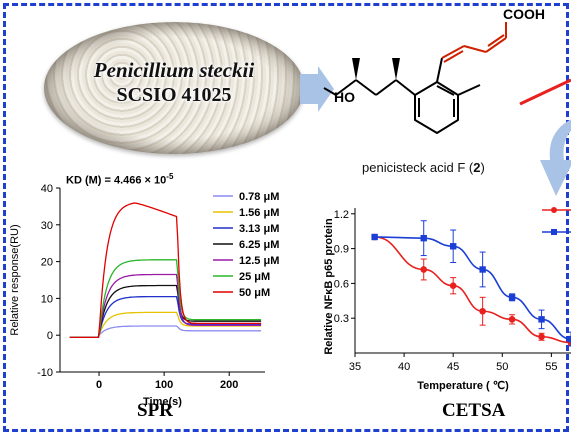 The height and width of the screenshot is (436, 571). I want to click on y-tick-label: 0.6, so click(341, 284).